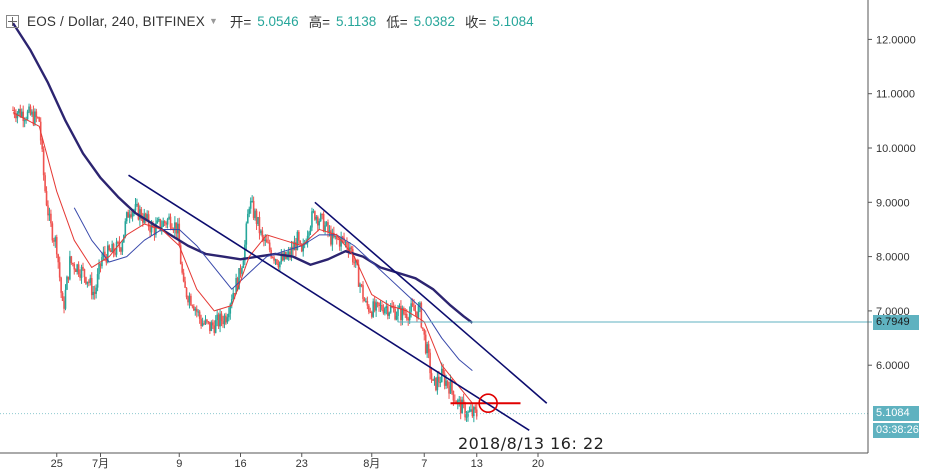  What do you see at coordinates (531, 443) in the screenshot?
I see `timestamp-annotation: 2018/8/13 16: 22` at bounding box center [531, 443].